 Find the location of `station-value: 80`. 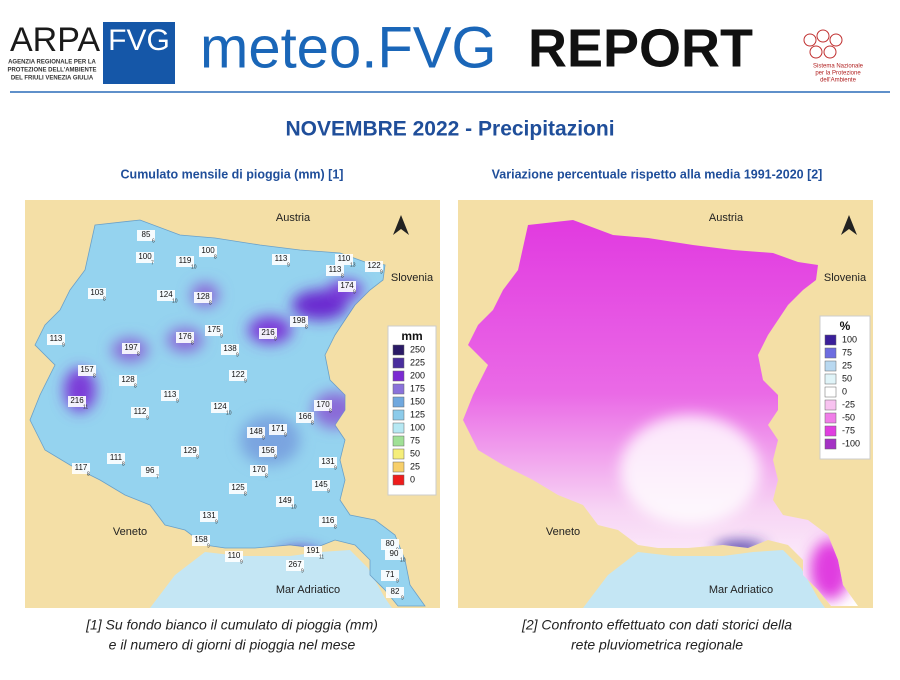

station-value: 80 is located at coordinates (390, 543).